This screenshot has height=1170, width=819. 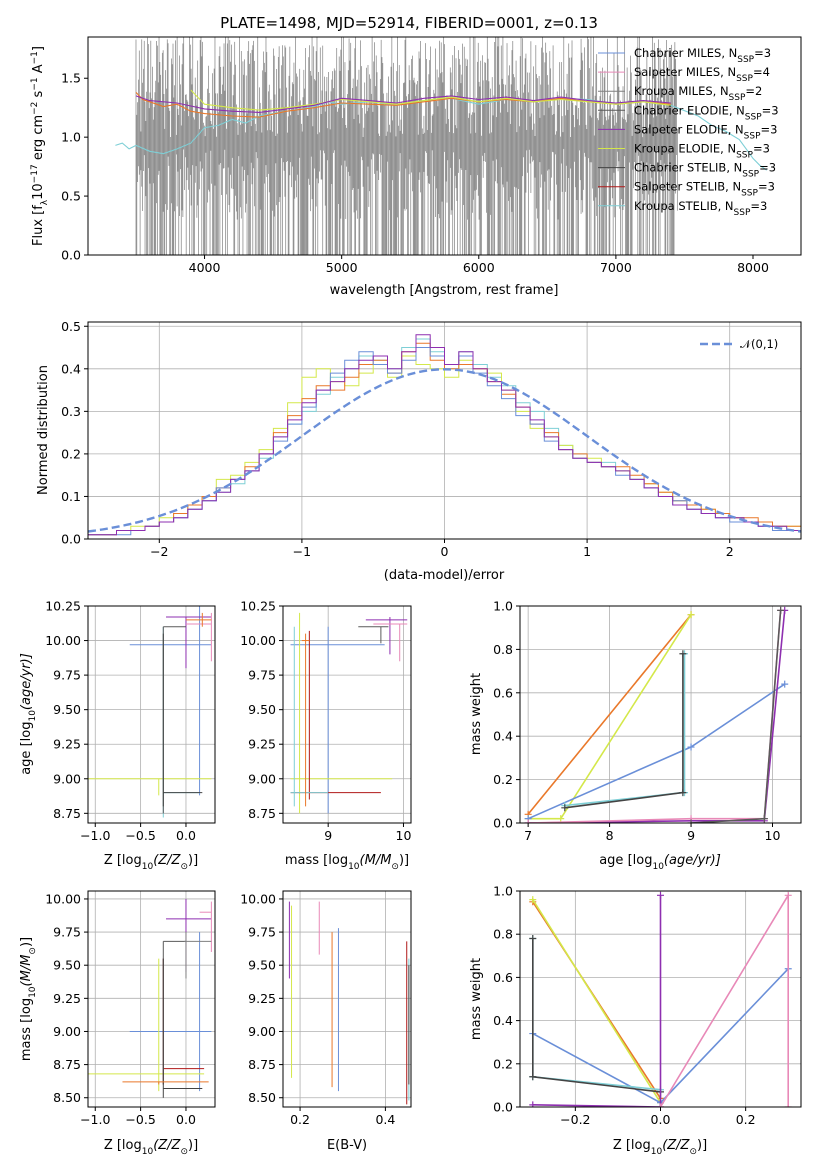 I want to click on age-vs-z-xlabel-part: (Z/Z, so click(x=167, y=860).